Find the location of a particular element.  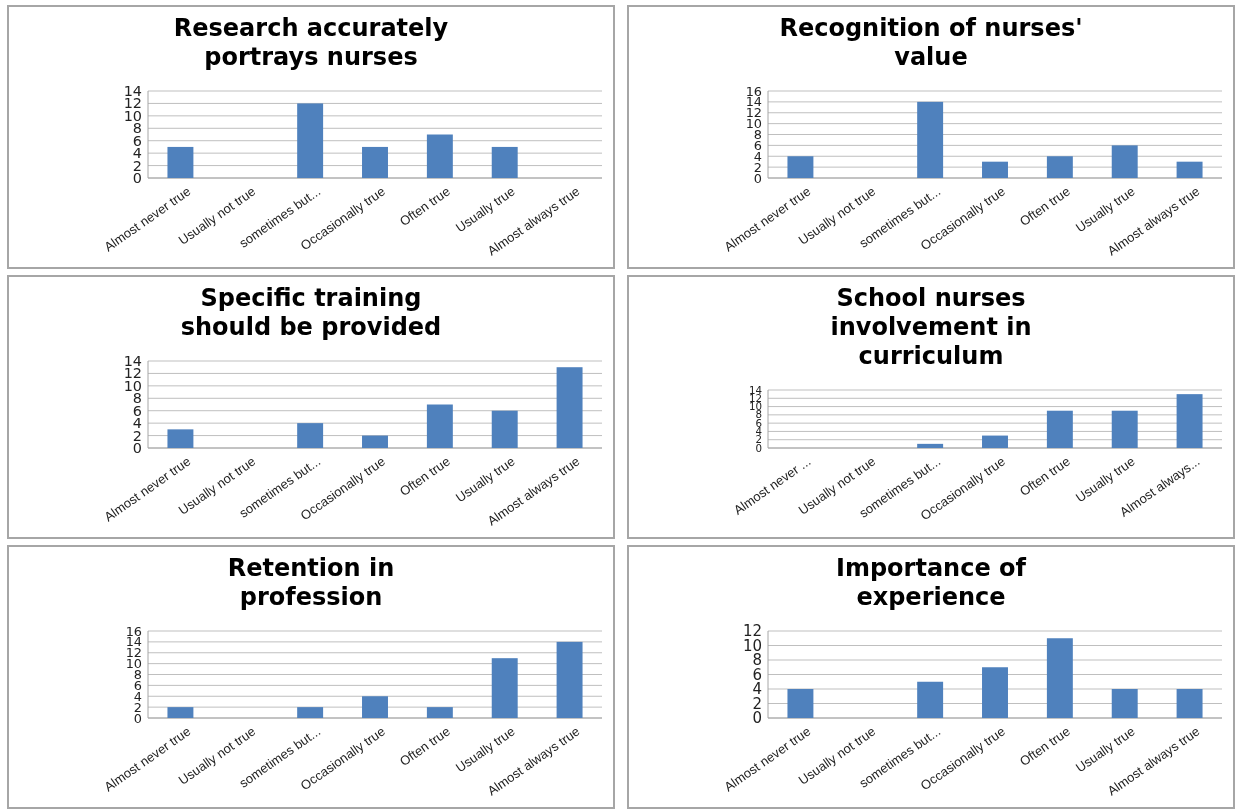

y-tick-label: 14 is located at coordinates (755, 389).